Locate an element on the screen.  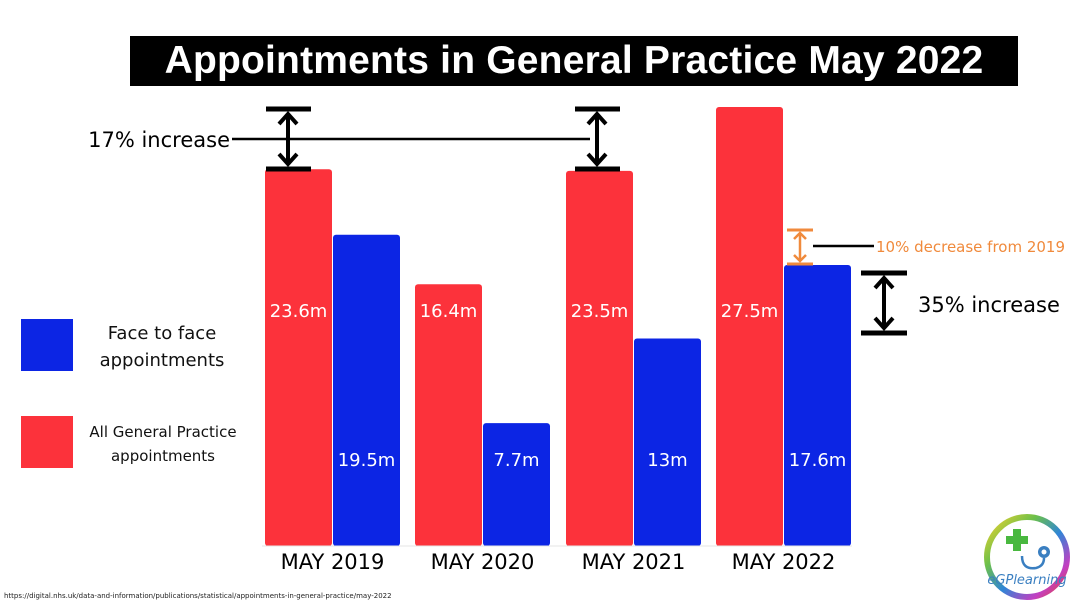
decrease-10-label: 10% decrease from 2019 is located at coordinates (970, 247).